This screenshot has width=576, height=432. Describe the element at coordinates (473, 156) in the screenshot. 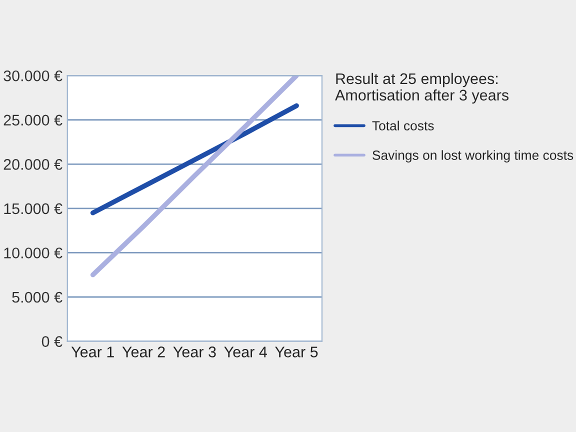

I see `legend-label: Savings on lost working time costs` at that location.